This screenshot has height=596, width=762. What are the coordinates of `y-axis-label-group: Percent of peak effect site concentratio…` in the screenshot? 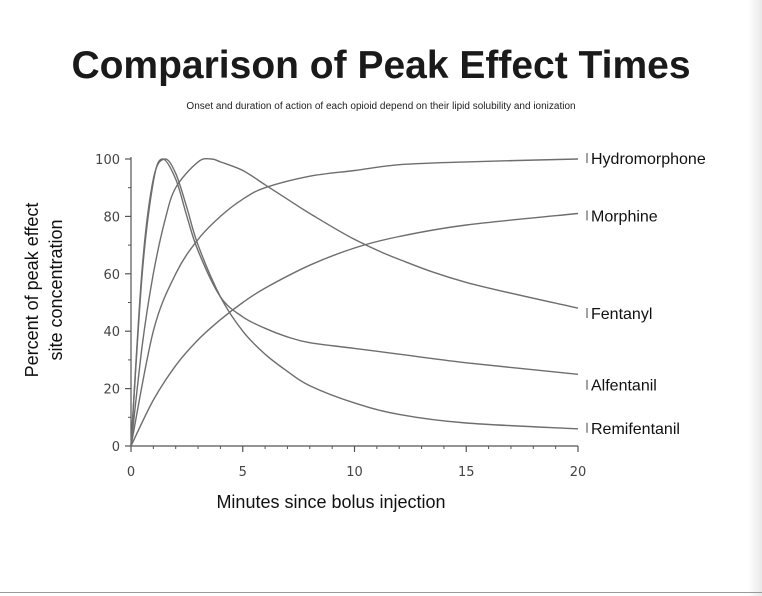 It's located at (44, 290).